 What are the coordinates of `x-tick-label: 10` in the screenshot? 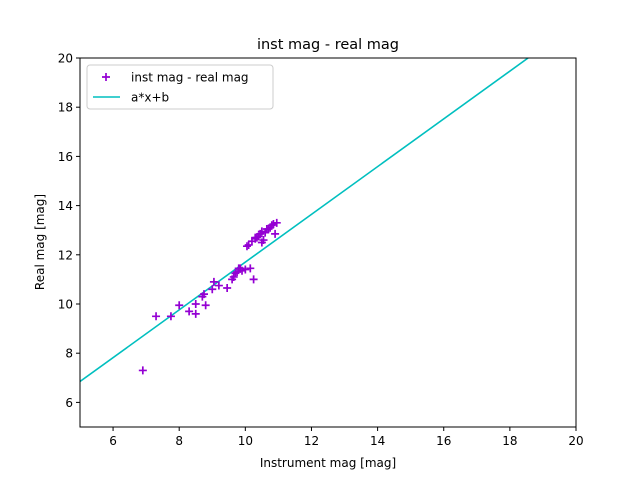 It's located at (245, 441).